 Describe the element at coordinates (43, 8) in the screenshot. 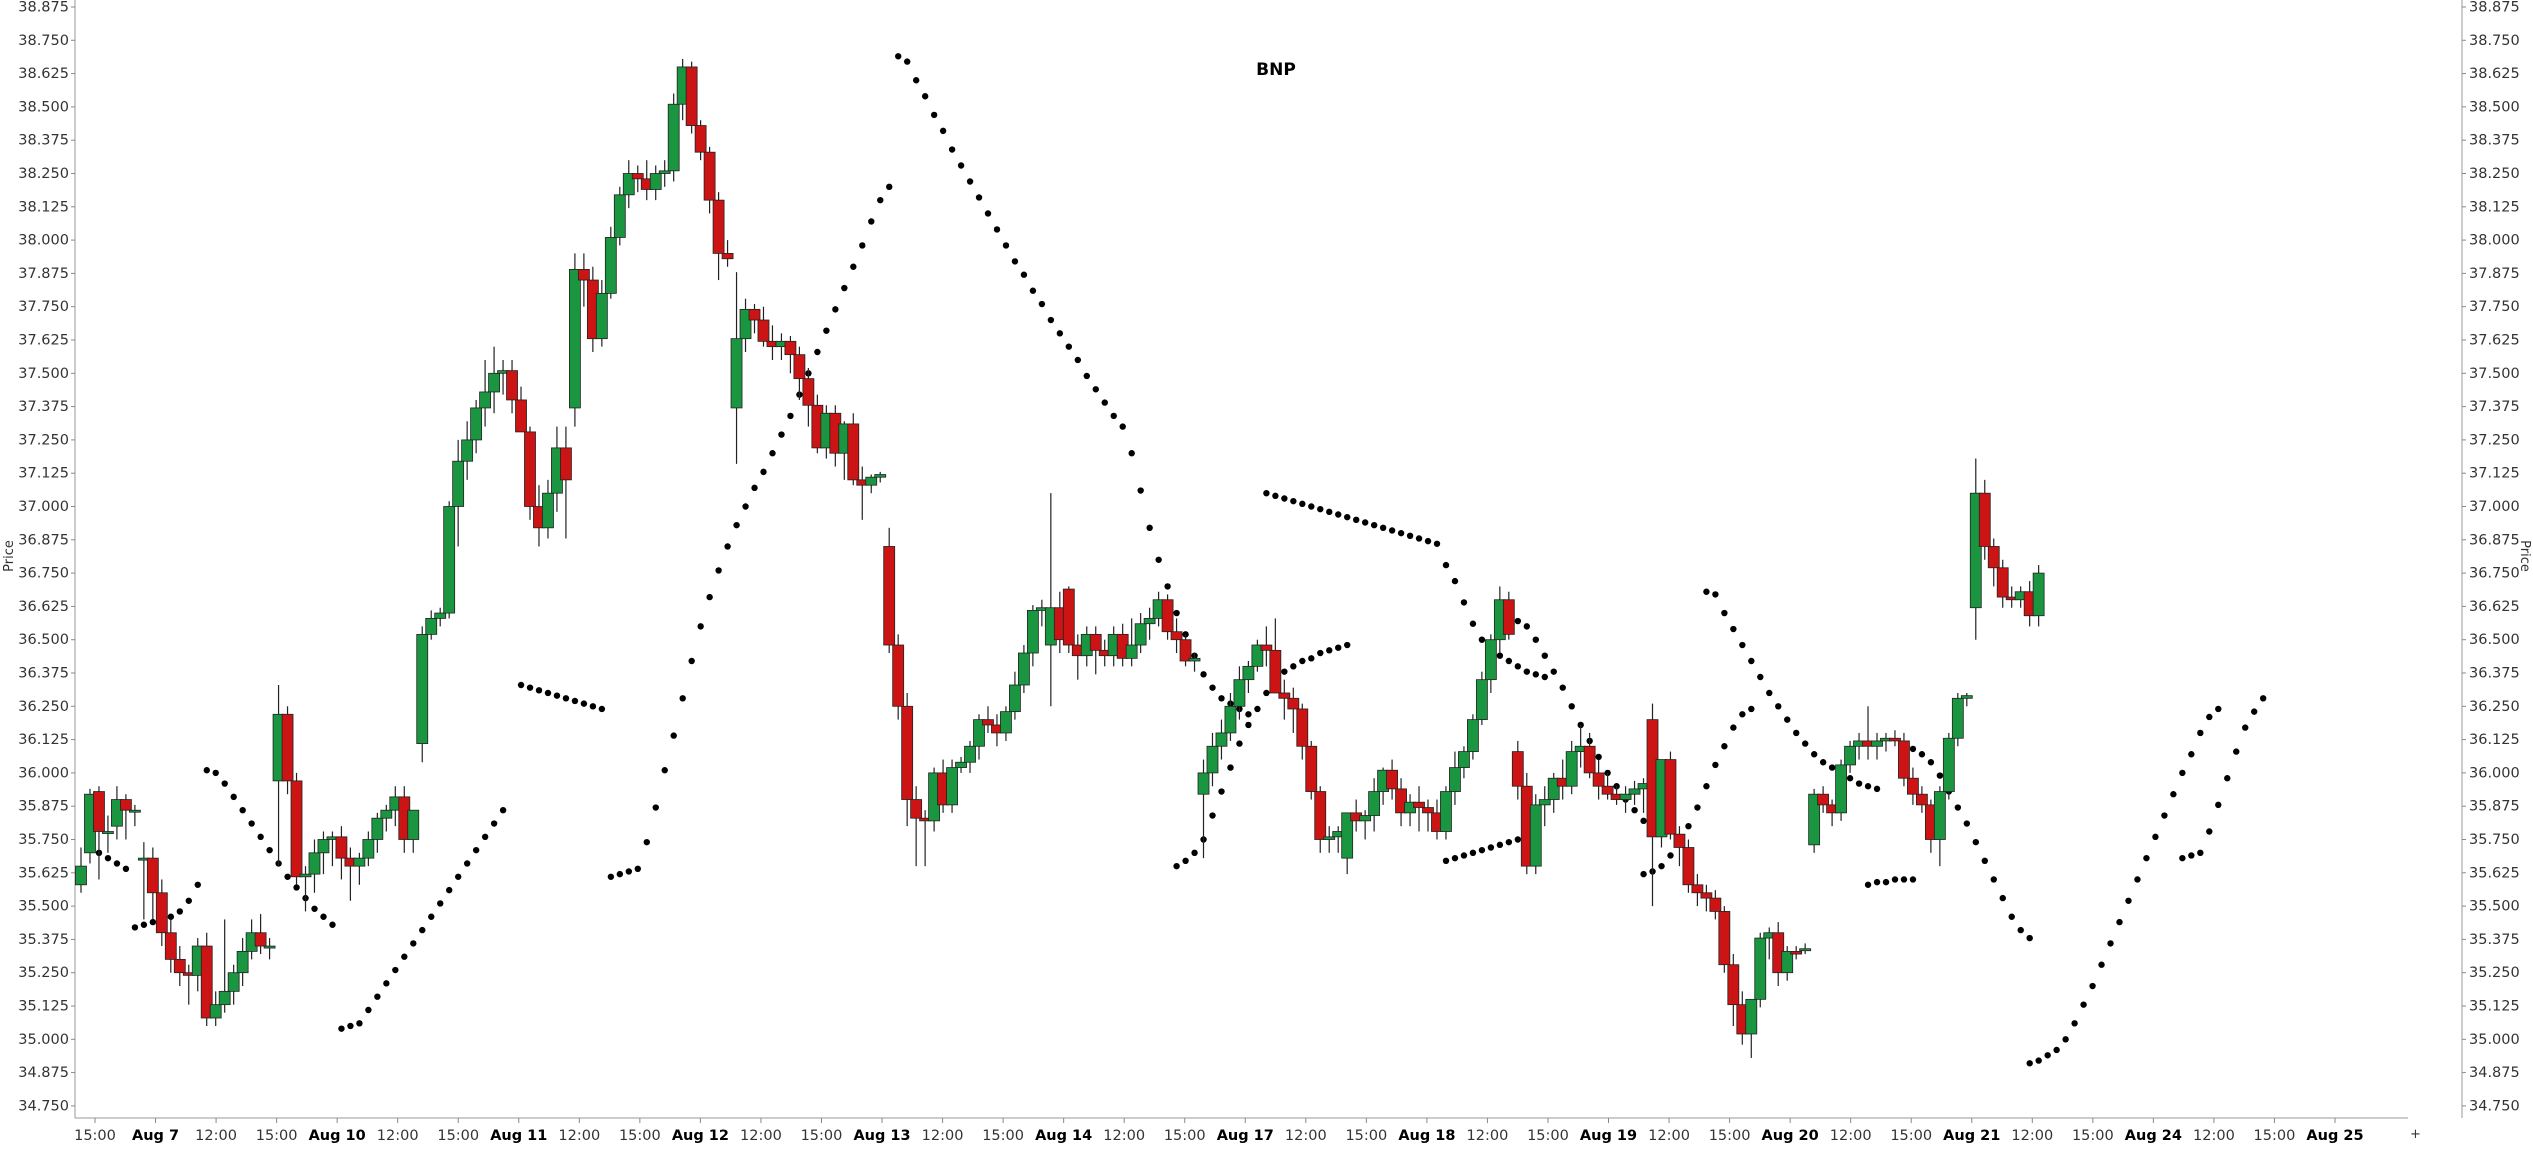

I see `y-tick-label-left: 38.875` at that location.